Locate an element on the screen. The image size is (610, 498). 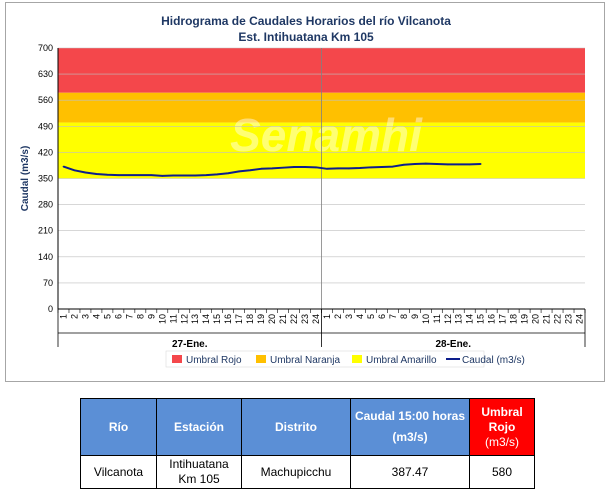
x-tick-label: 18 is located at coordinates (250, 319).